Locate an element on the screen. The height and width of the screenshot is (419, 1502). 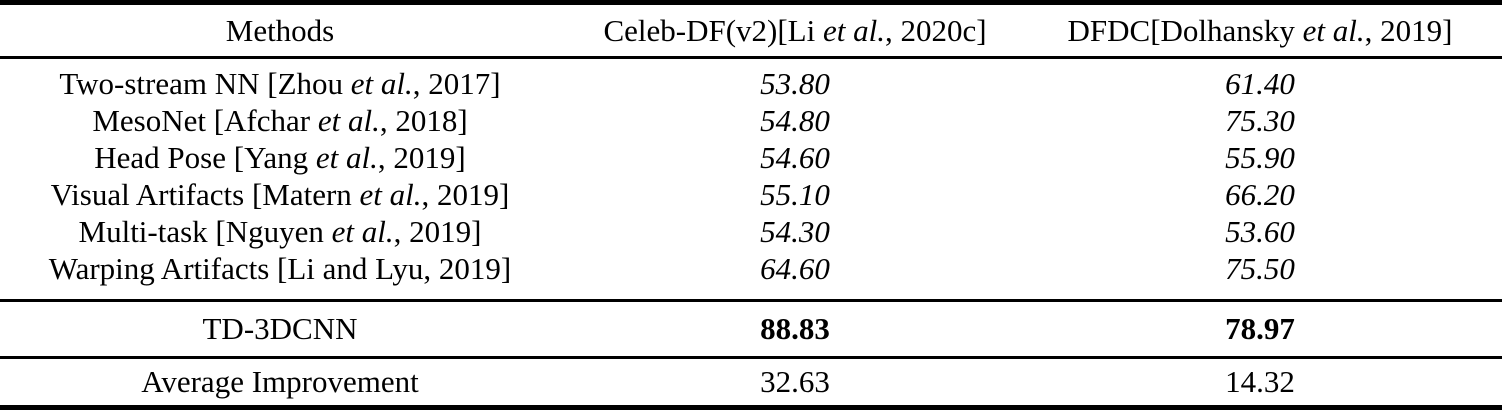
method-cite-year: , 2017] is located at coordinates (456, 83).